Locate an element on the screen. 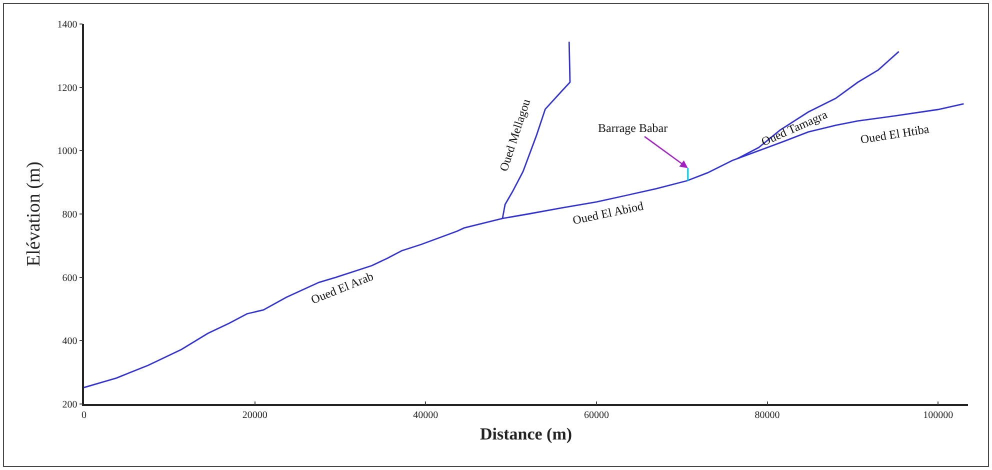 This screenshot has height=470, width=992. x-axis-title: Distance (m) is located at coordinates (526, 434).